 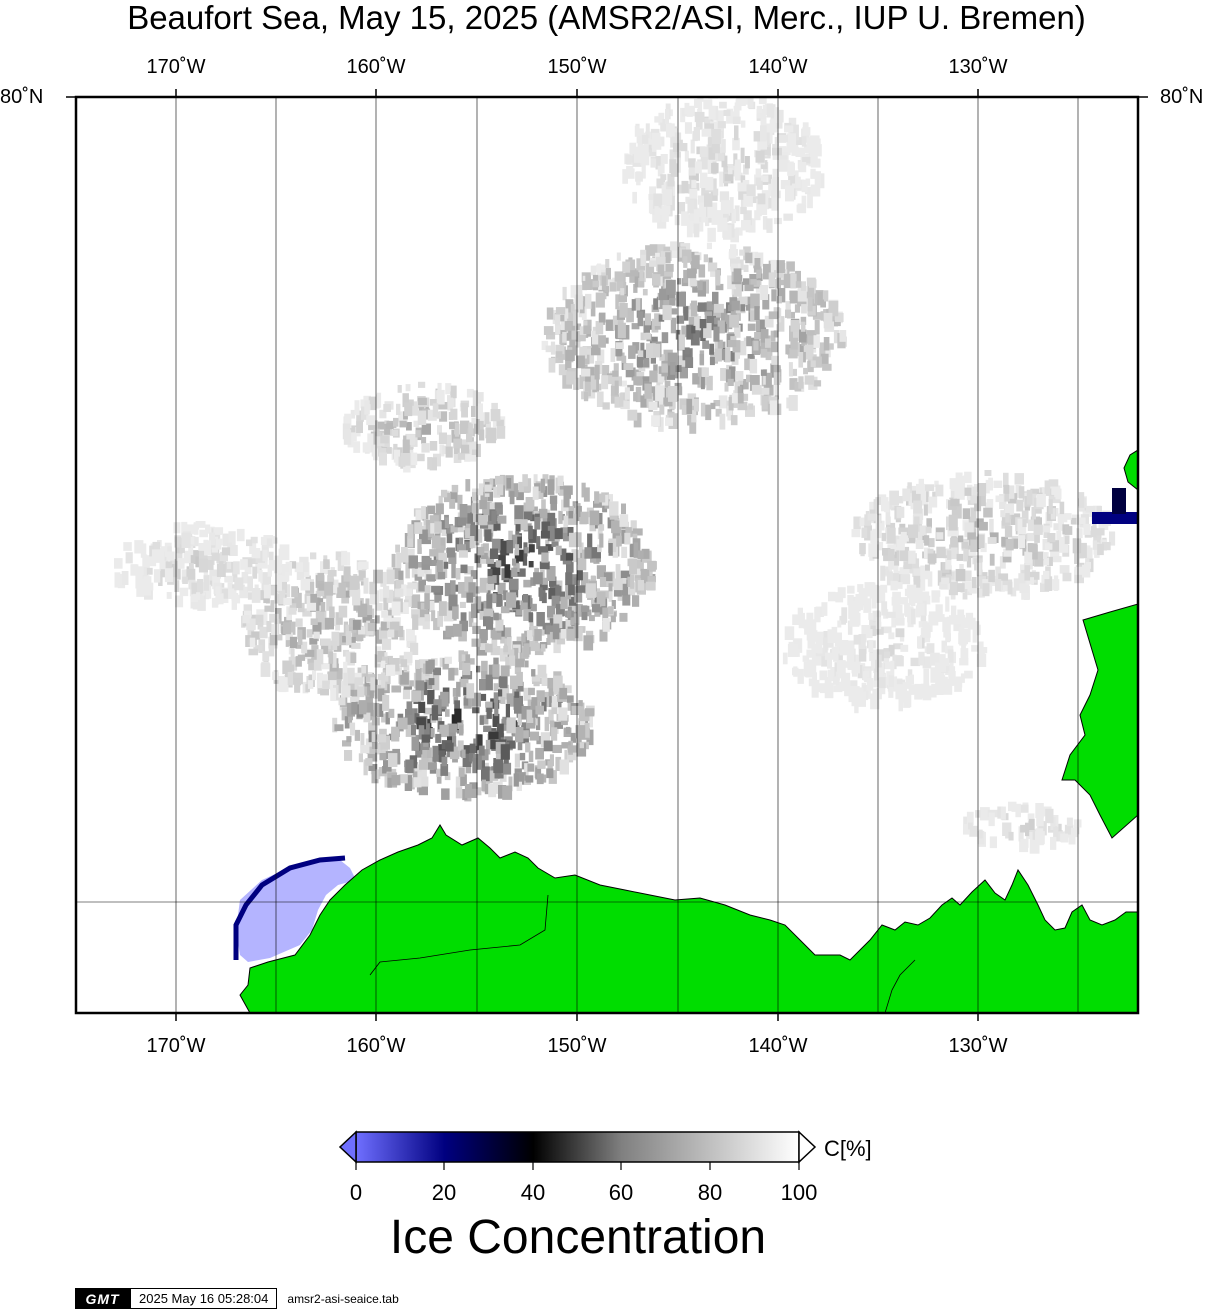 I want to click on colorbar-unit: C[%], so click(x=848, y=1148).